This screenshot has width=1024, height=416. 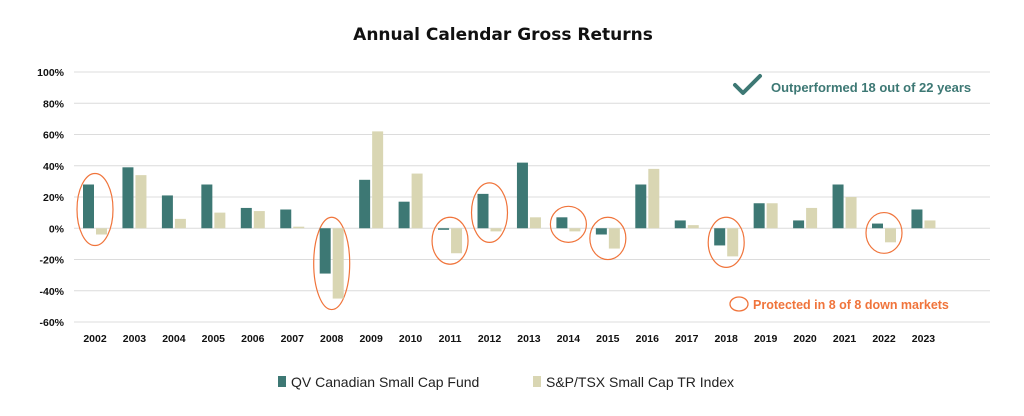 What do you see at coordinates (529, 339) in the screenshot?
I see `x-tick-label: 2013` at bounding box center [529, 339].